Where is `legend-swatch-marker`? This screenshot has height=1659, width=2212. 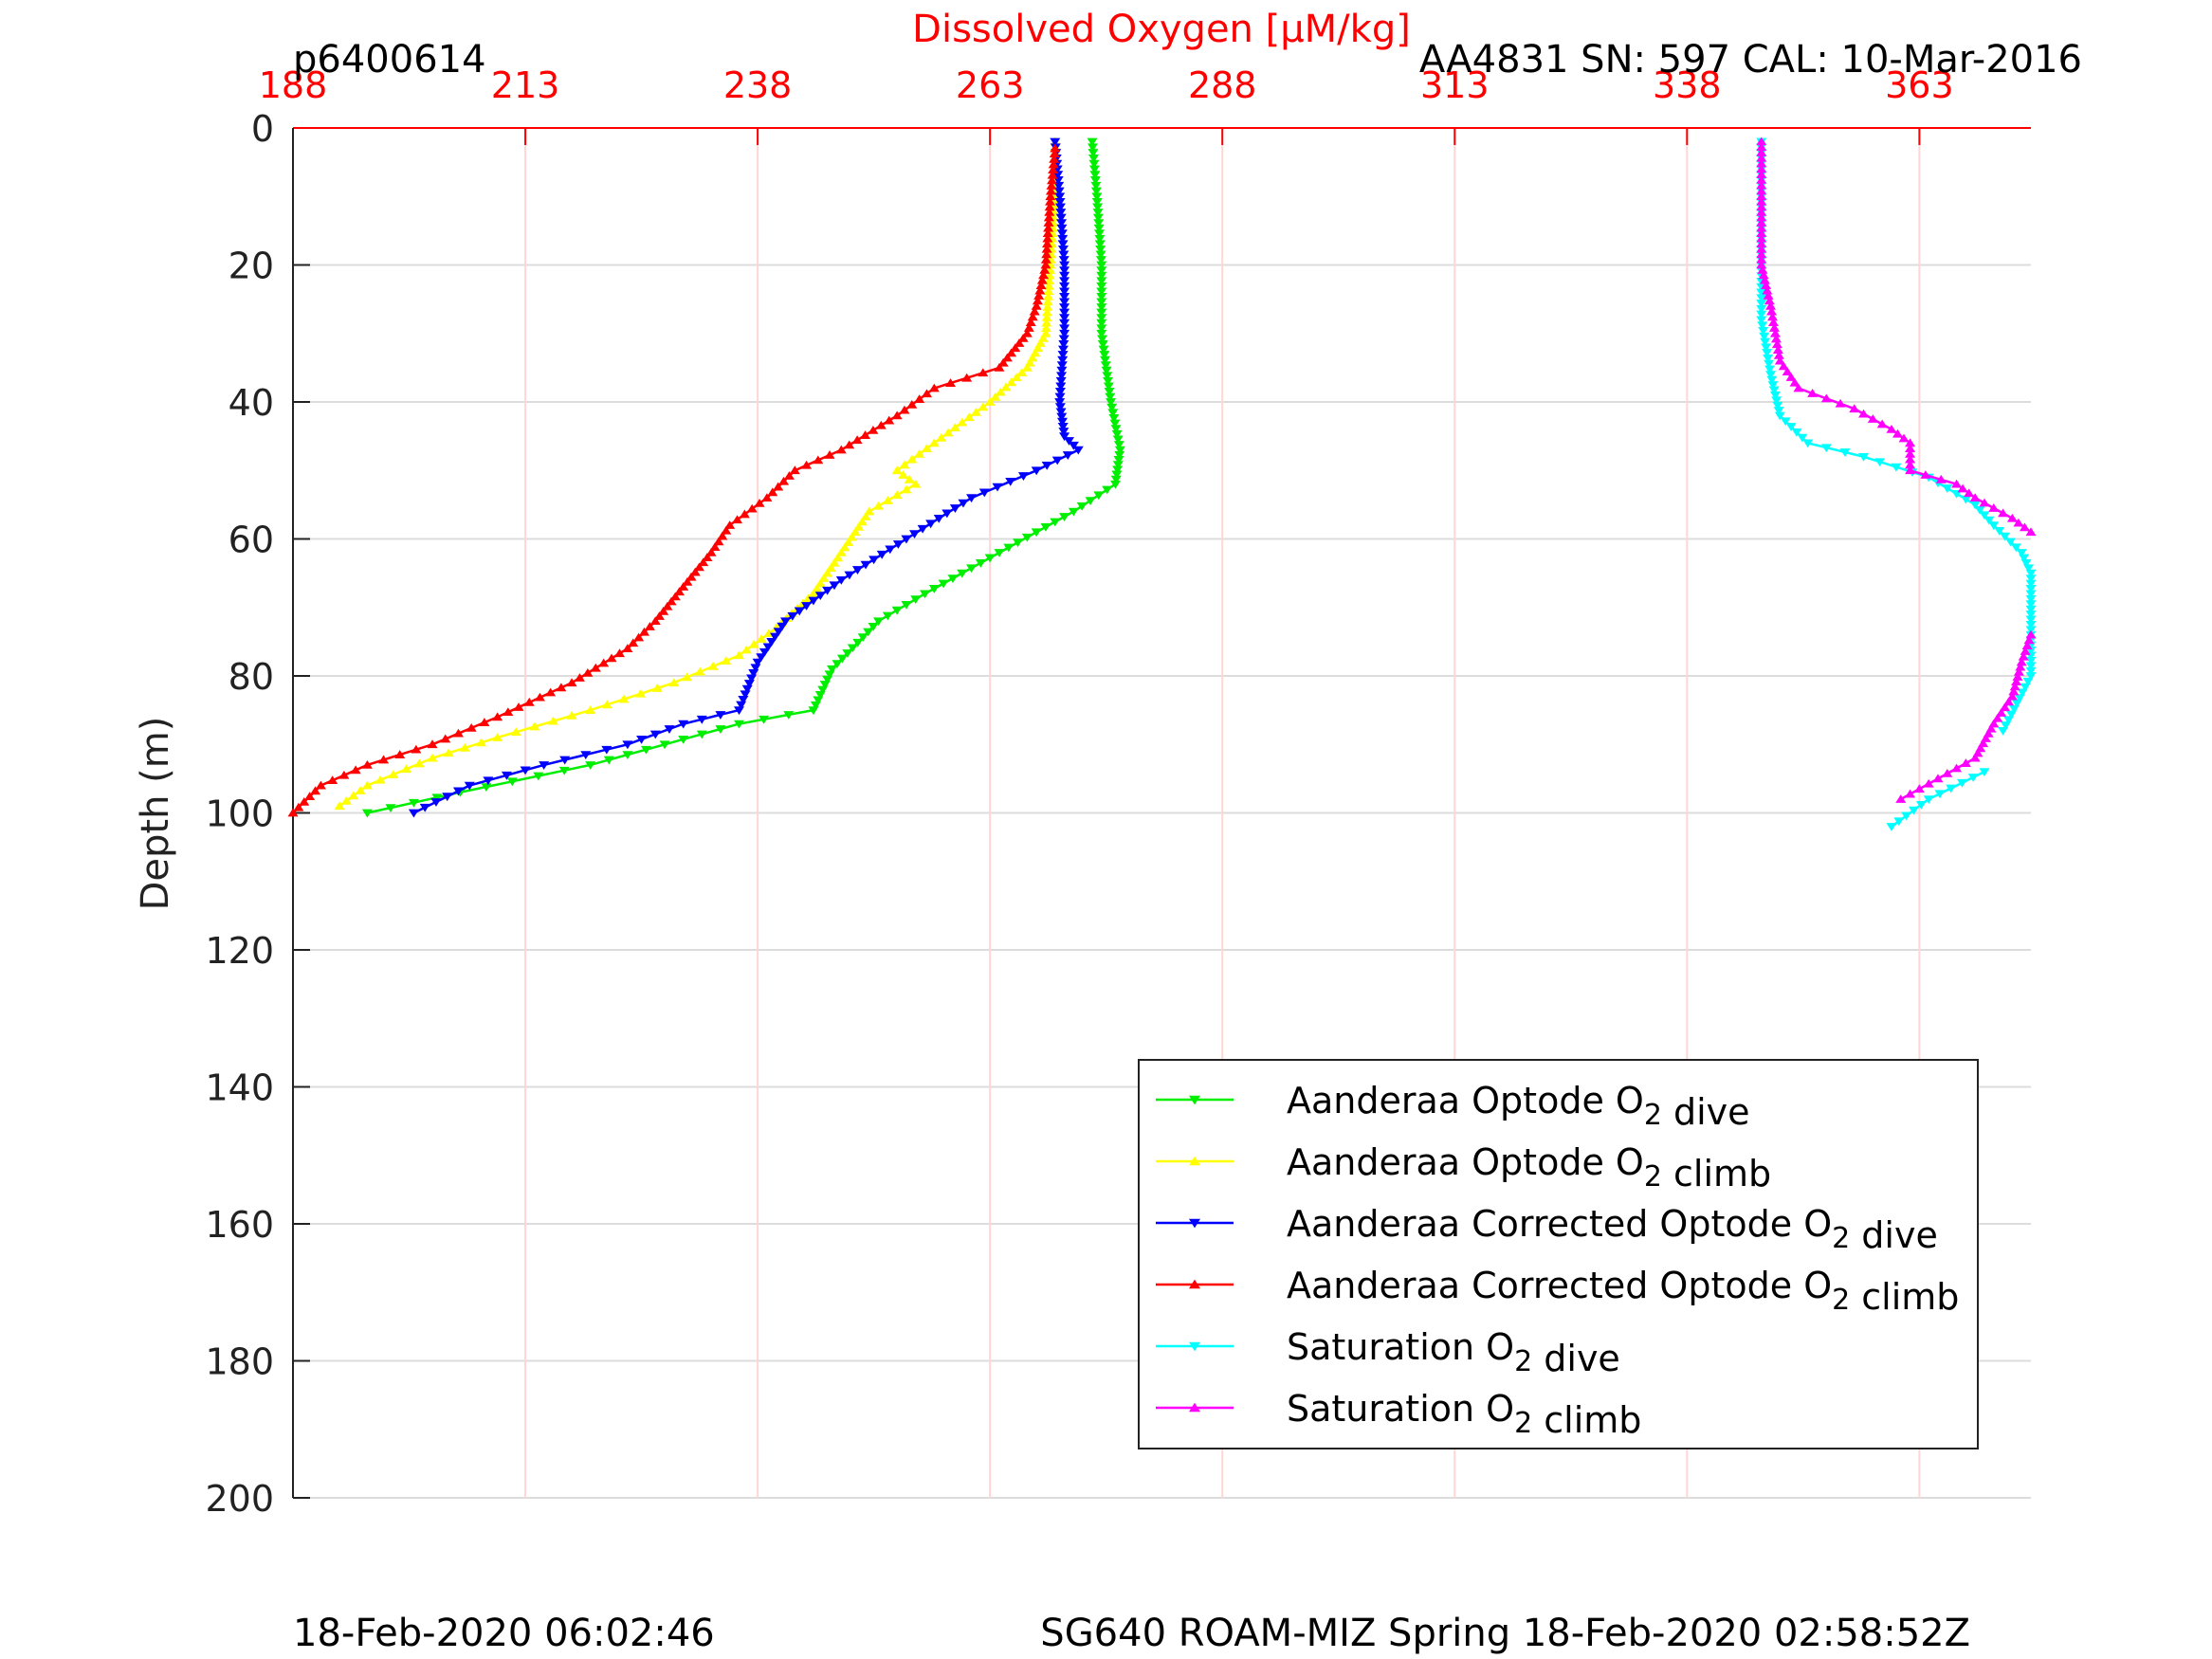 legend-swatch-marker is located at coordinates (1194, 1100).